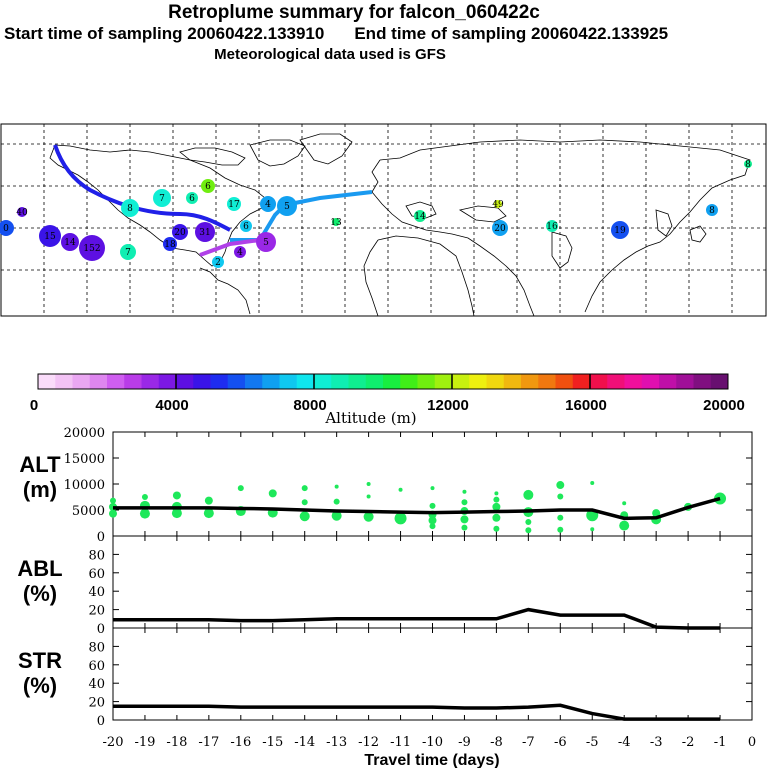  I want to click on x-tick-label: -18, so click(176, 742).